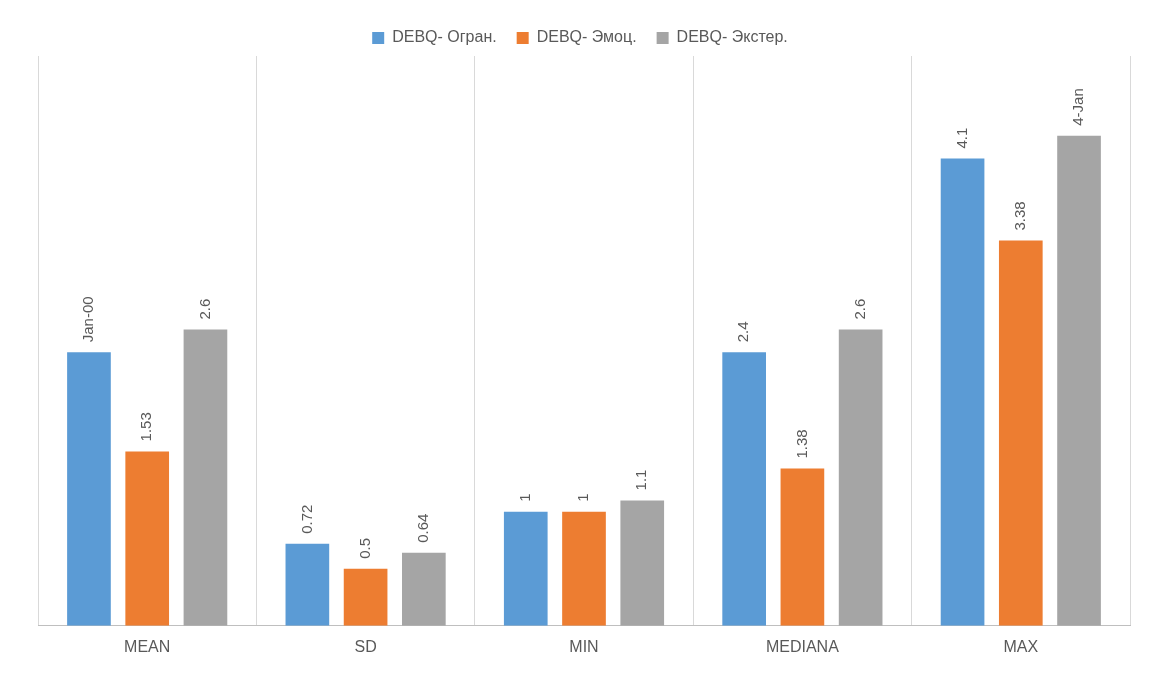 Image resolution: width=1150 pixels, height=679 pixels. What do you see at coordinates (364, 548) in the screenshot?
I see `data-label: 0.5` at bounding box center [364, 548].